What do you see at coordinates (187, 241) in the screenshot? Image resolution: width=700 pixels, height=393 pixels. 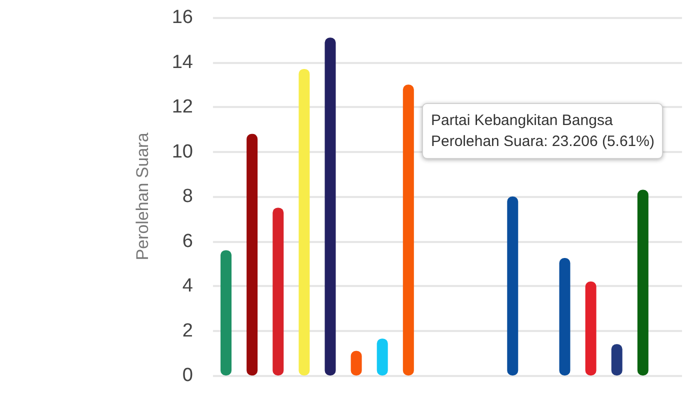 I see `y-tick-label: 6` at bounding box center [187, 241].